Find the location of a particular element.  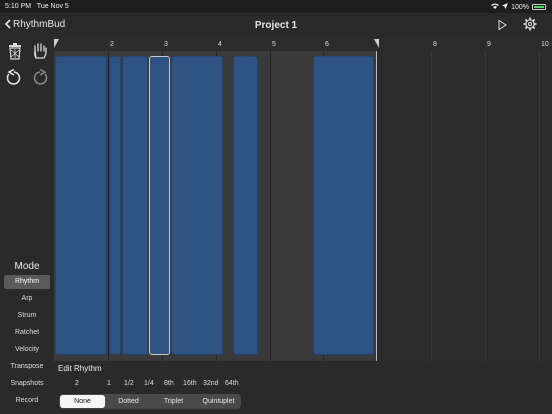

mode-arp: Arp is located at coordinates (27, 298).